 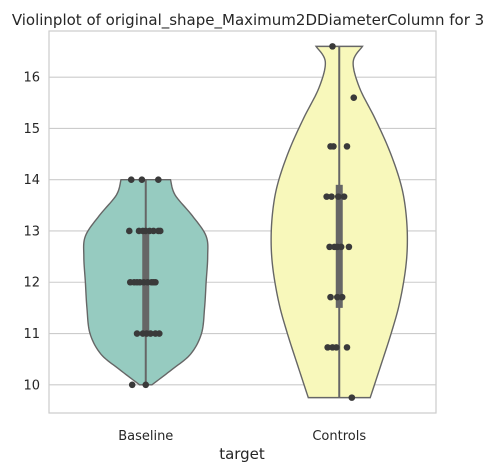 I want to click on y-tick-label: 14, so click(x=31, y=180).